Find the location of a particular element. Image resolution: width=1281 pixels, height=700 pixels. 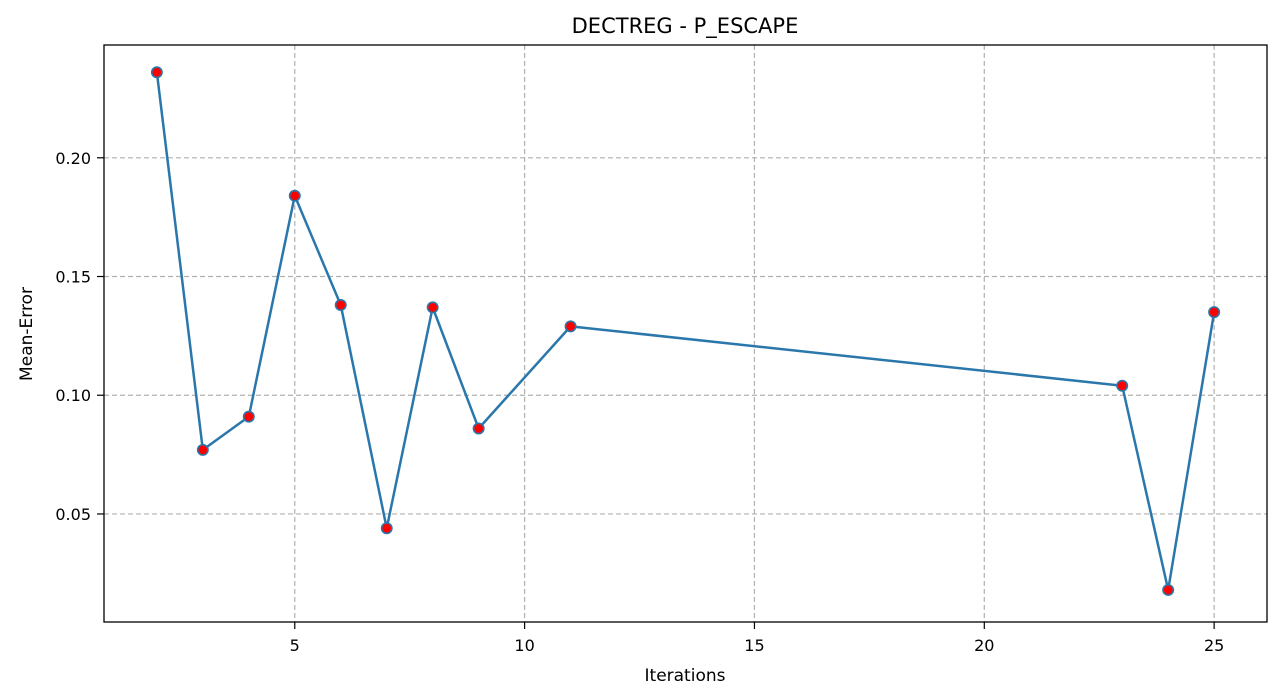

y-axis-label: Mean-Error is located at coordinates (27, 334).